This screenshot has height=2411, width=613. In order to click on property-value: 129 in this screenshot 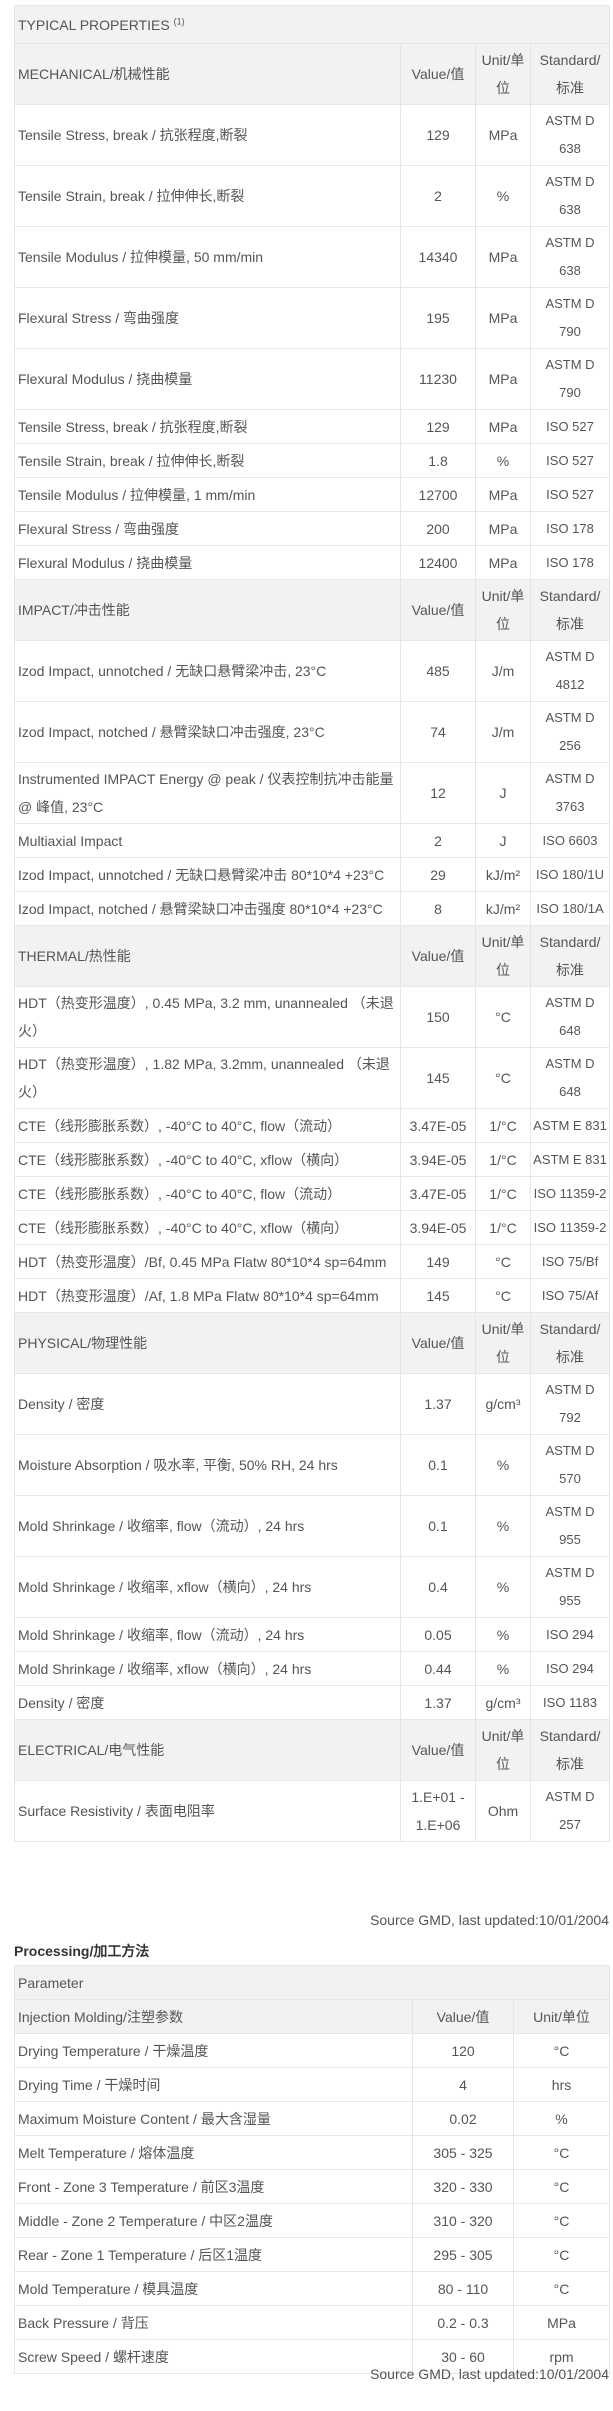, I will do `click(438, 426)`.